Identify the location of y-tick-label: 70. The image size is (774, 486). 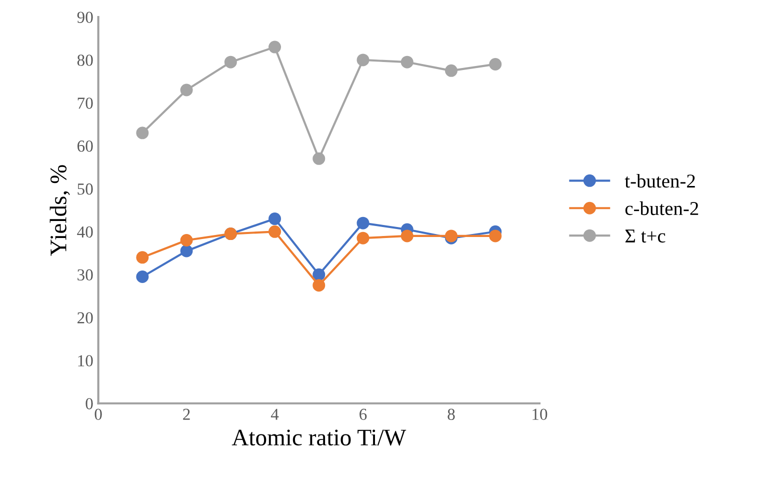
(85, 103).